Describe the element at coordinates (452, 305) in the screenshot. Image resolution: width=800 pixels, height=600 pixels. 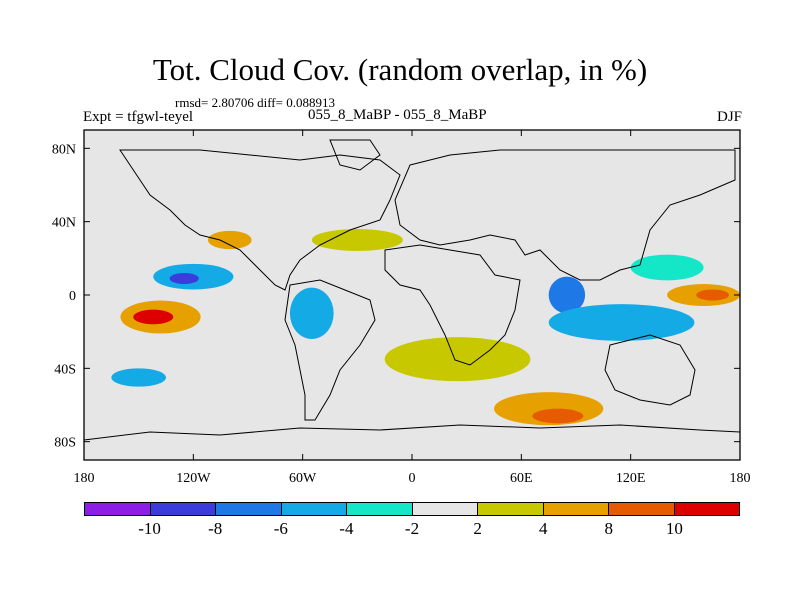
I see `coast-africa` at that location.